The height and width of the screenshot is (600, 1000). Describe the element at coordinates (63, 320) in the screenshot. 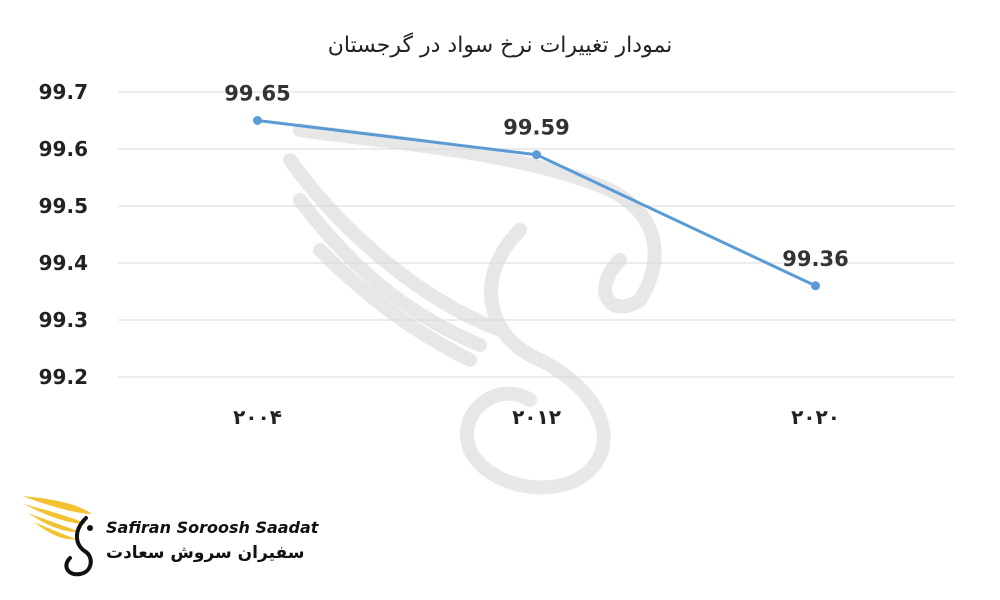

I see `y-tick-label: 99.3` at that location.